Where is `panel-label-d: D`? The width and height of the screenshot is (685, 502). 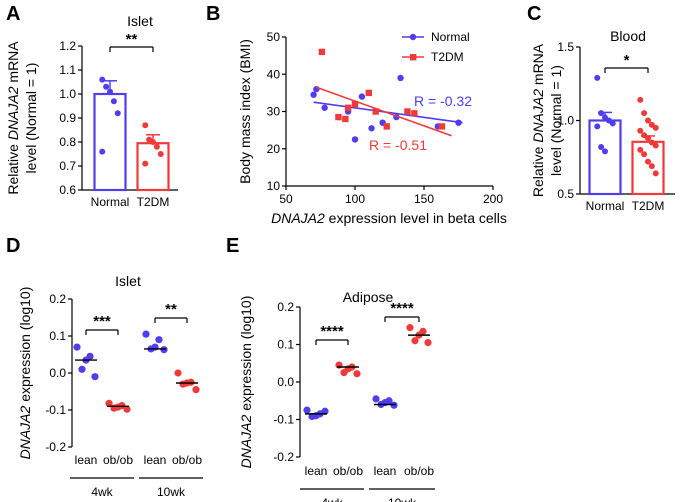
panel-label-d: D is located at coordinates (13, 246).